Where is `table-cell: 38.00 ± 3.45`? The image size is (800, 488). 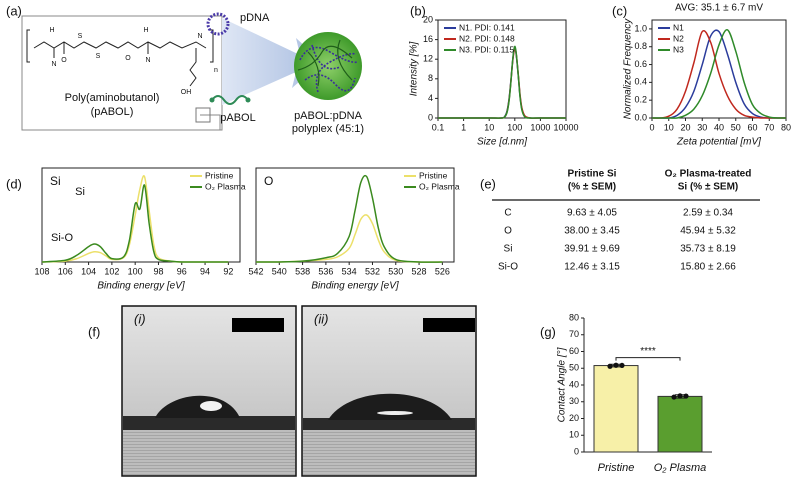
table-cell: 38.00 ± 3.45 is located at coordinates (592, 231).